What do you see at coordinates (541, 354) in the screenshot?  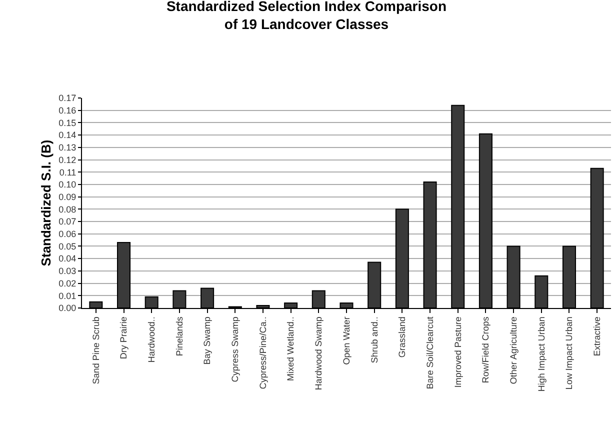 I see `x-tick-label: High Impact Urban` at bounding box center [541, 354].